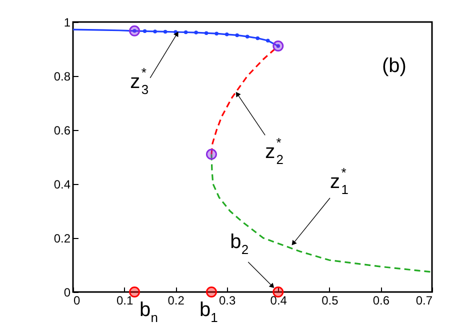 The width and height of the screenshot is (463, 332). I want to click on y-tick-label: 1, so click(67, 23).